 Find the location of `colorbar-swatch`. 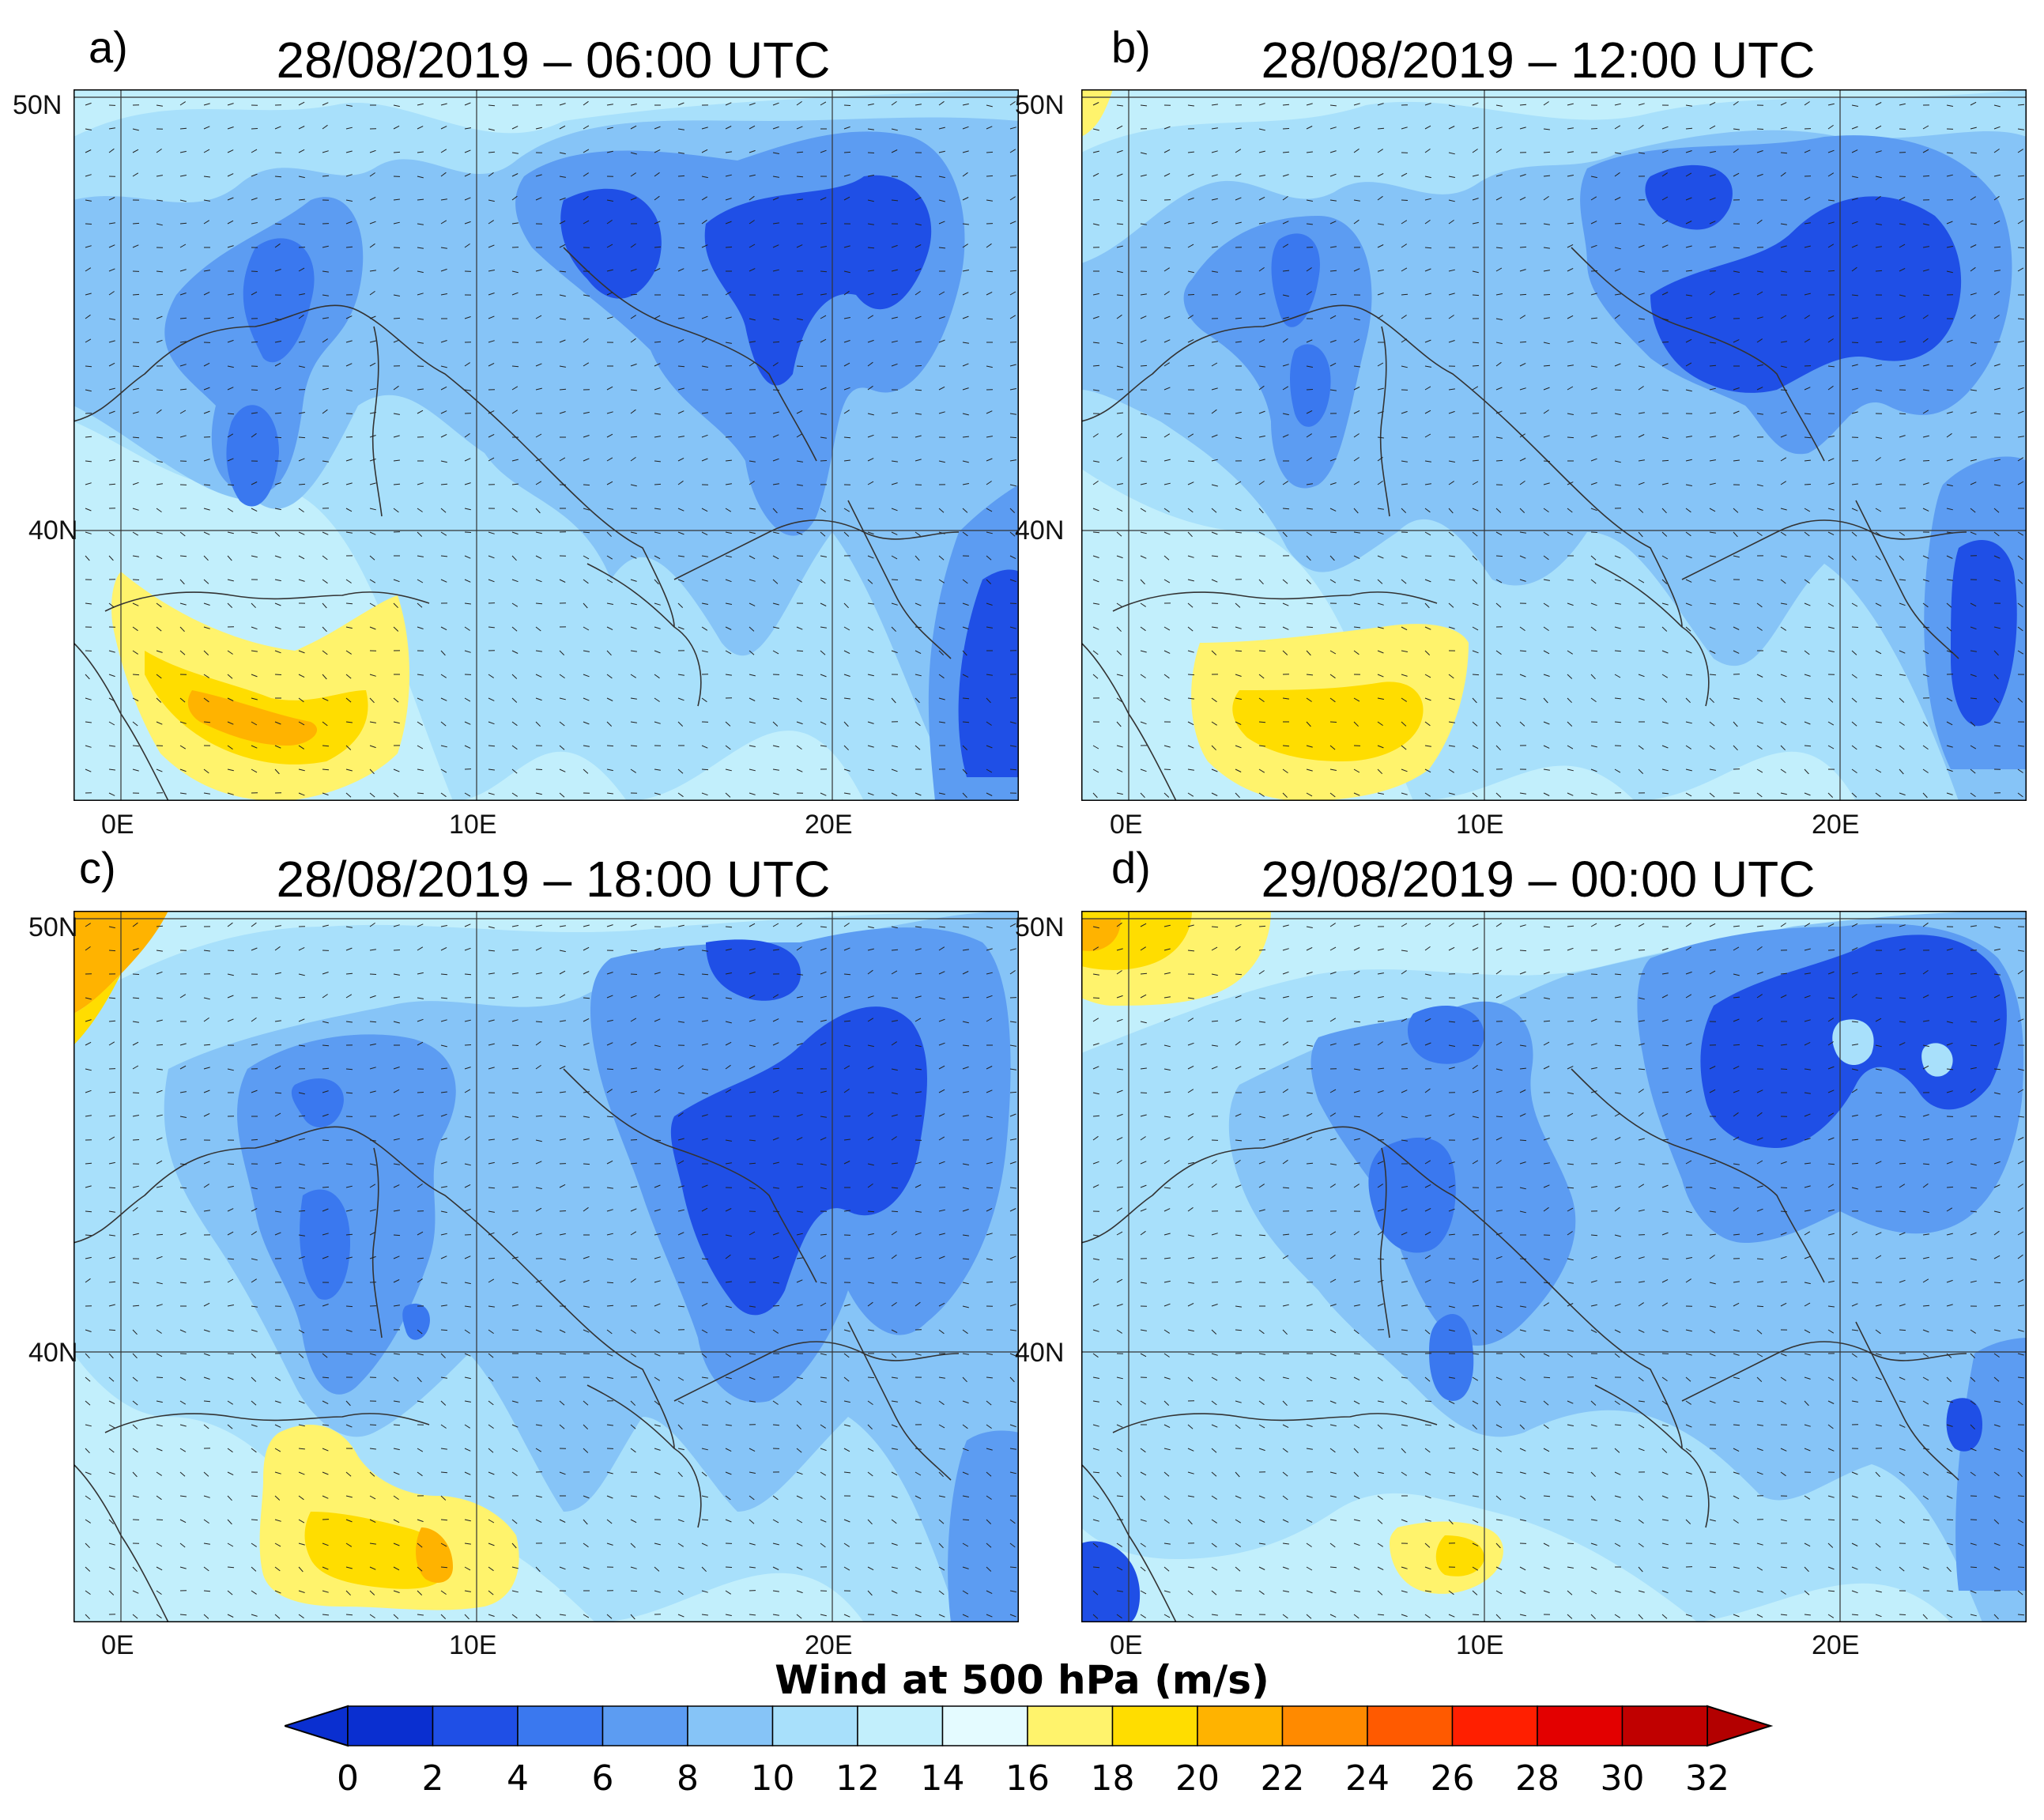

colorbar-swatch is located at coordinates (475, 1725).